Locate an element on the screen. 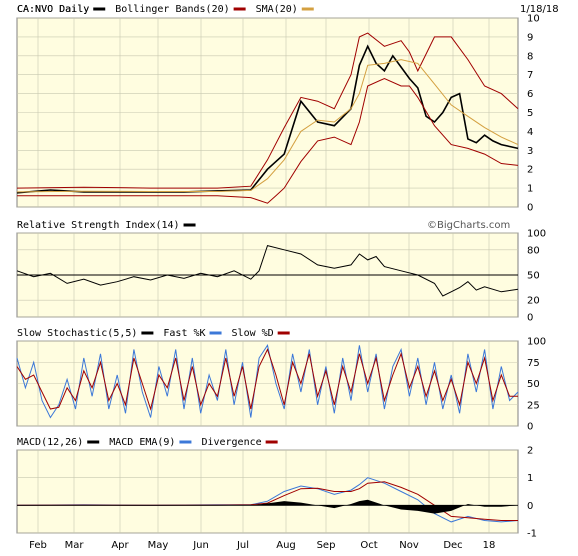  macd-ytick-label: 2 is located at coordinates (530, 451).